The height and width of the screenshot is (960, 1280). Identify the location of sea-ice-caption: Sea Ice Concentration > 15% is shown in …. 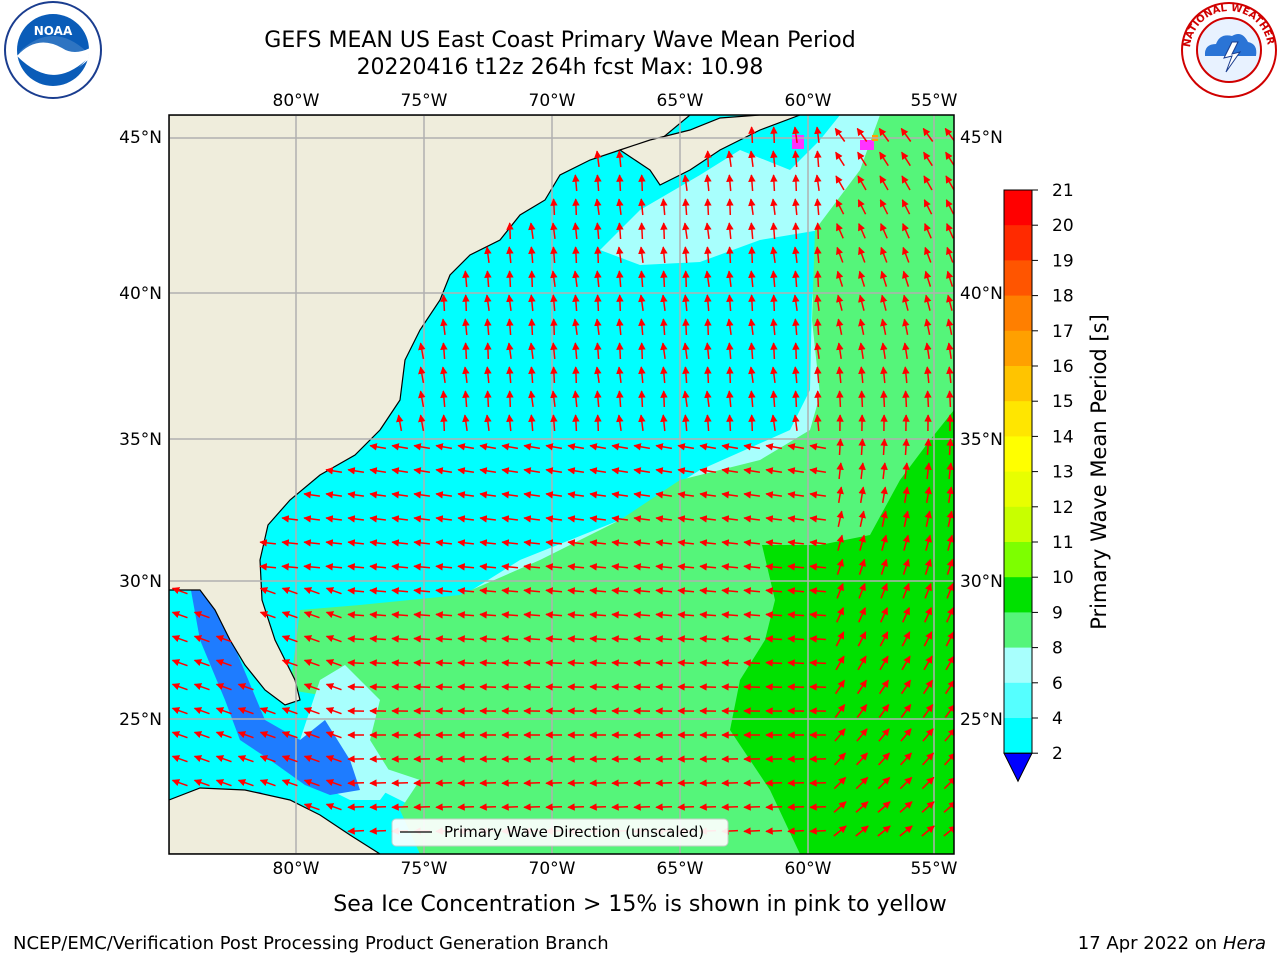
(640, 904).